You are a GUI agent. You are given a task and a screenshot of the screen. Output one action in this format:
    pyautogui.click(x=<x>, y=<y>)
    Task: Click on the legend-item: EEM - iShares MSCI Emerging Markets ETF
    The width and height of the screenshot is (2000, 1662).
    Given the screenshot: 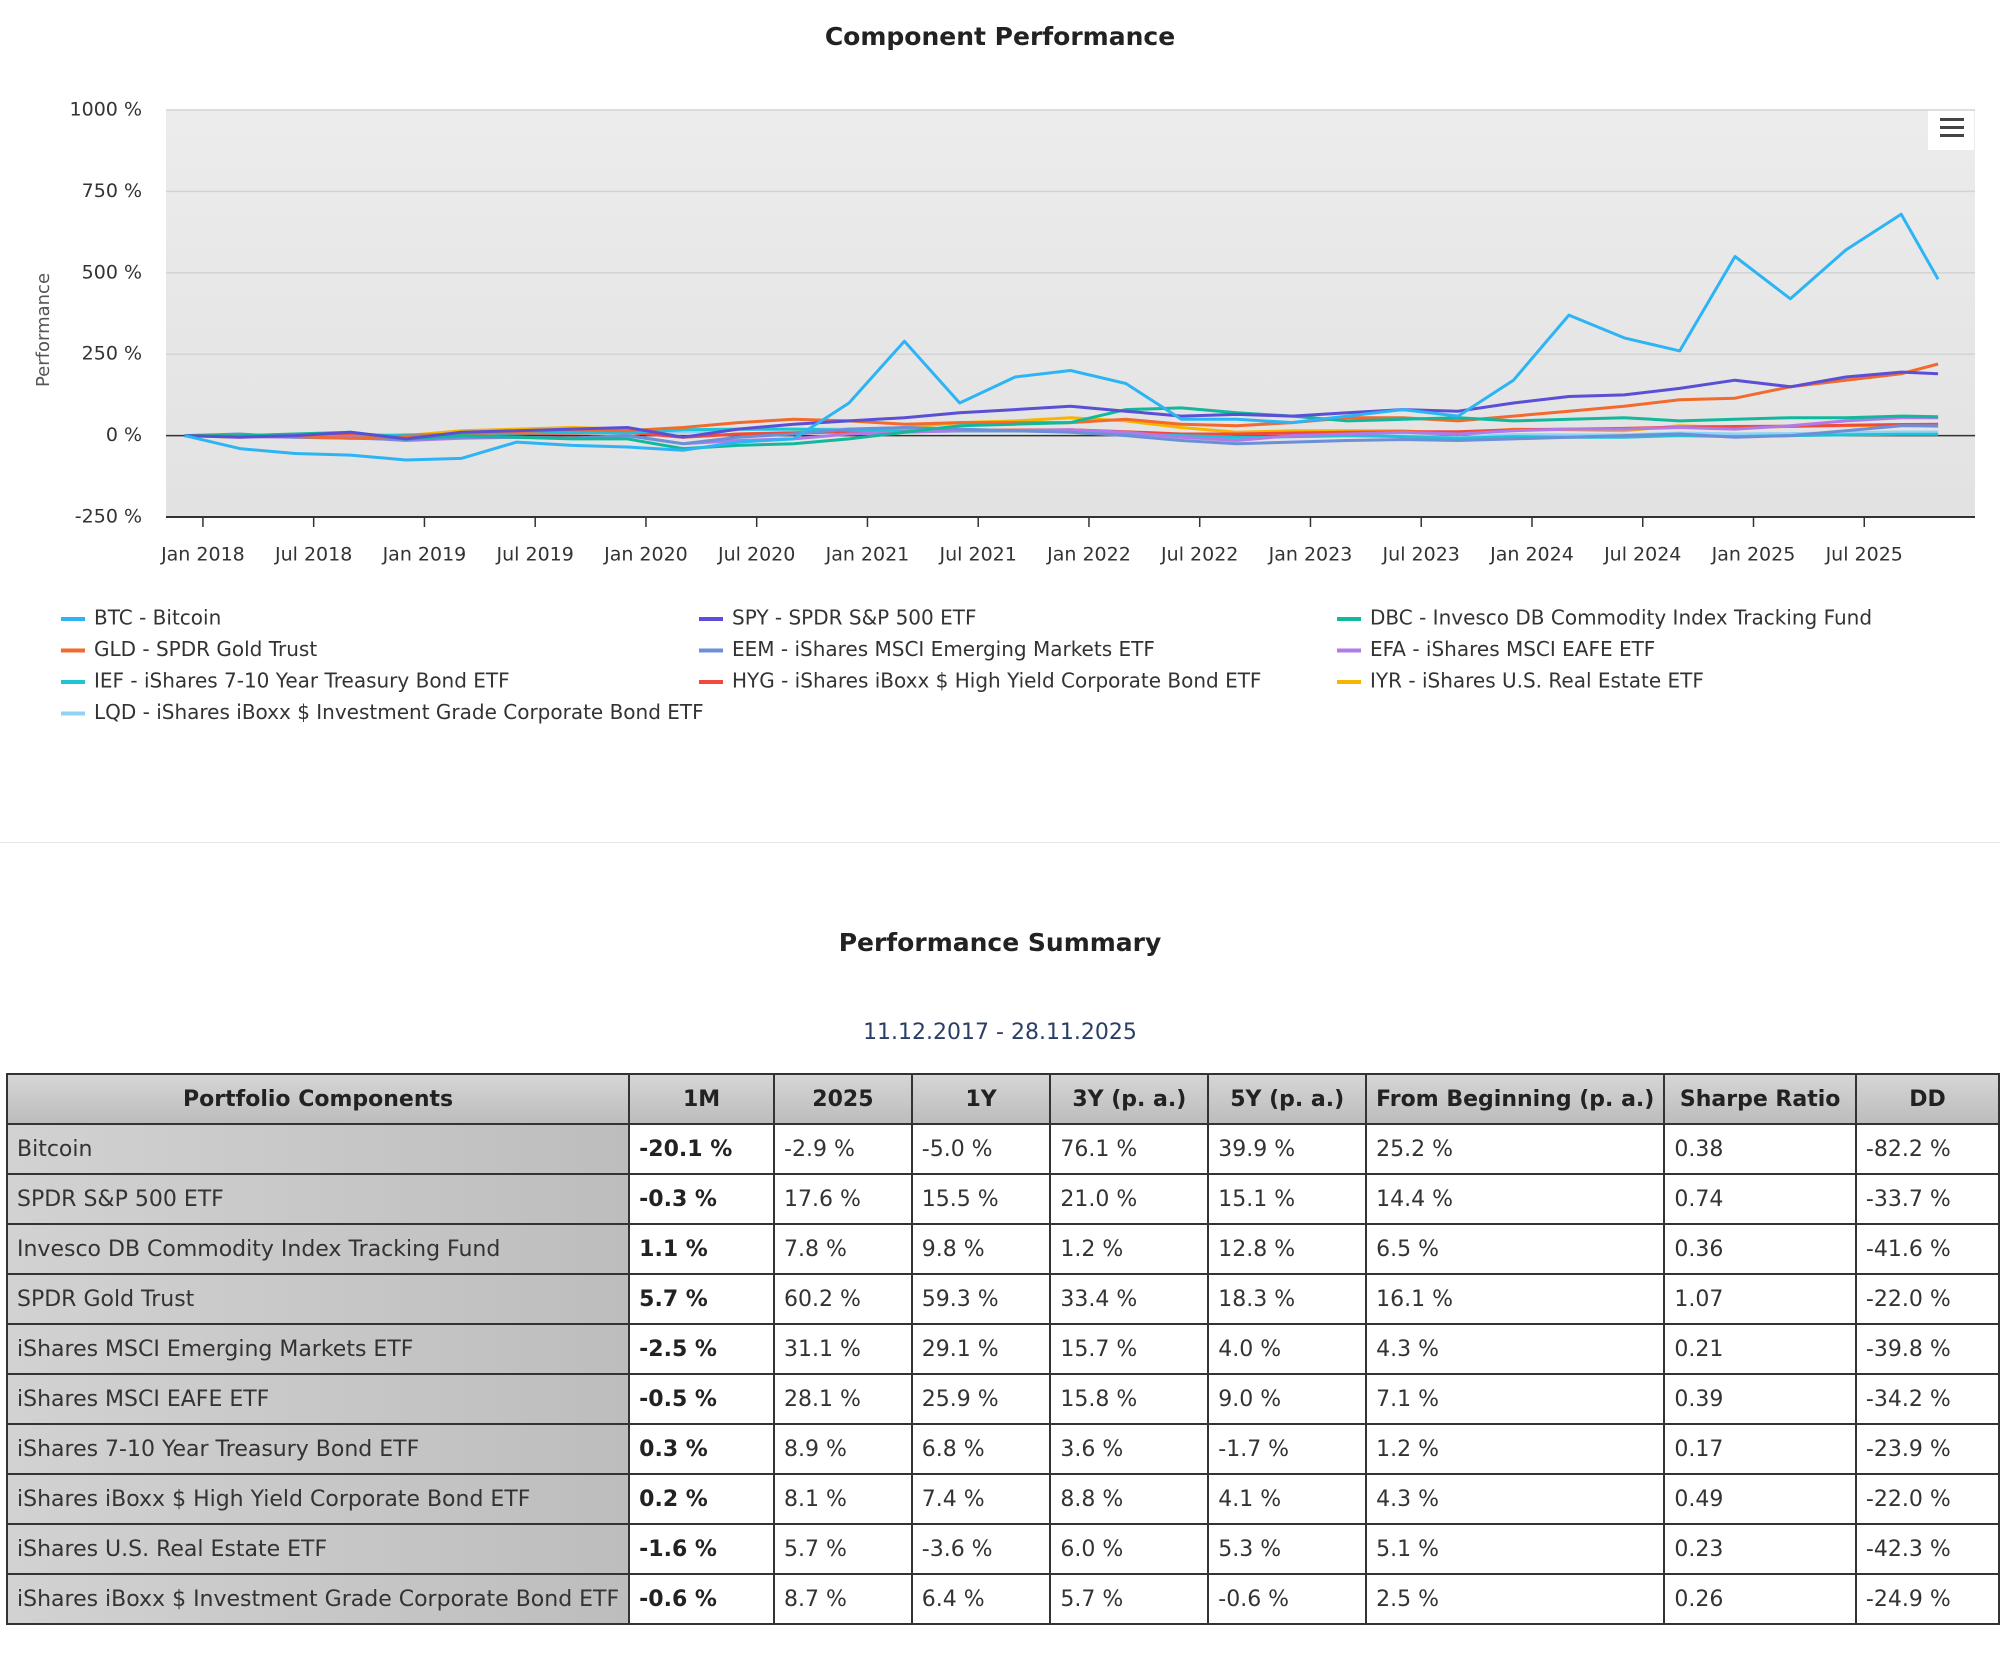 What is the action you would take?
    pyautogui.click(x=927, y=649)
    